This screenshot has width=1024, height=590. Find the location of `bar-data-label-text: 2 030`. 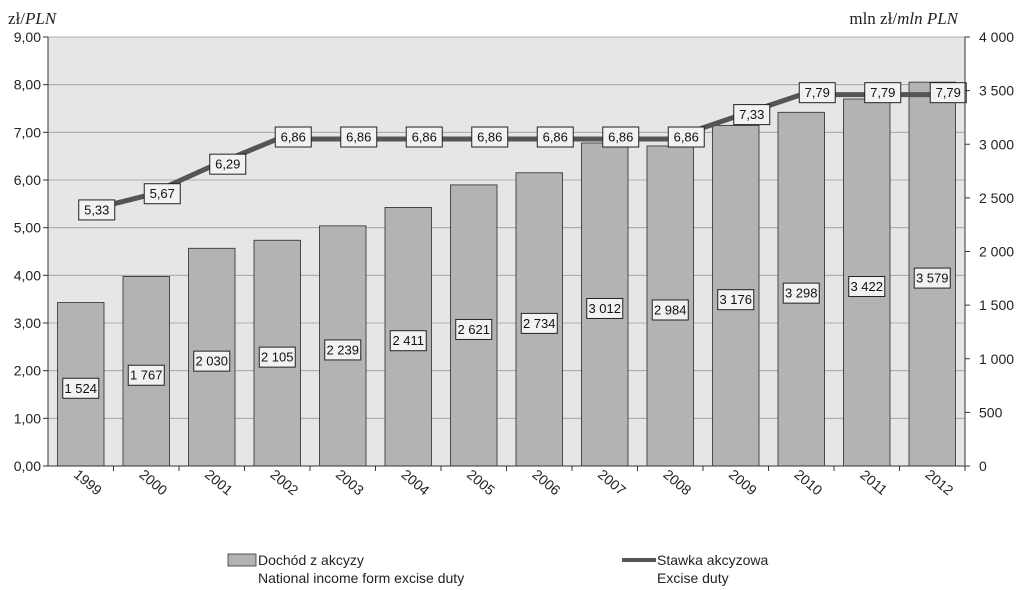

bar-data-label-text: 2 030 is located at coordinates (211, 361).